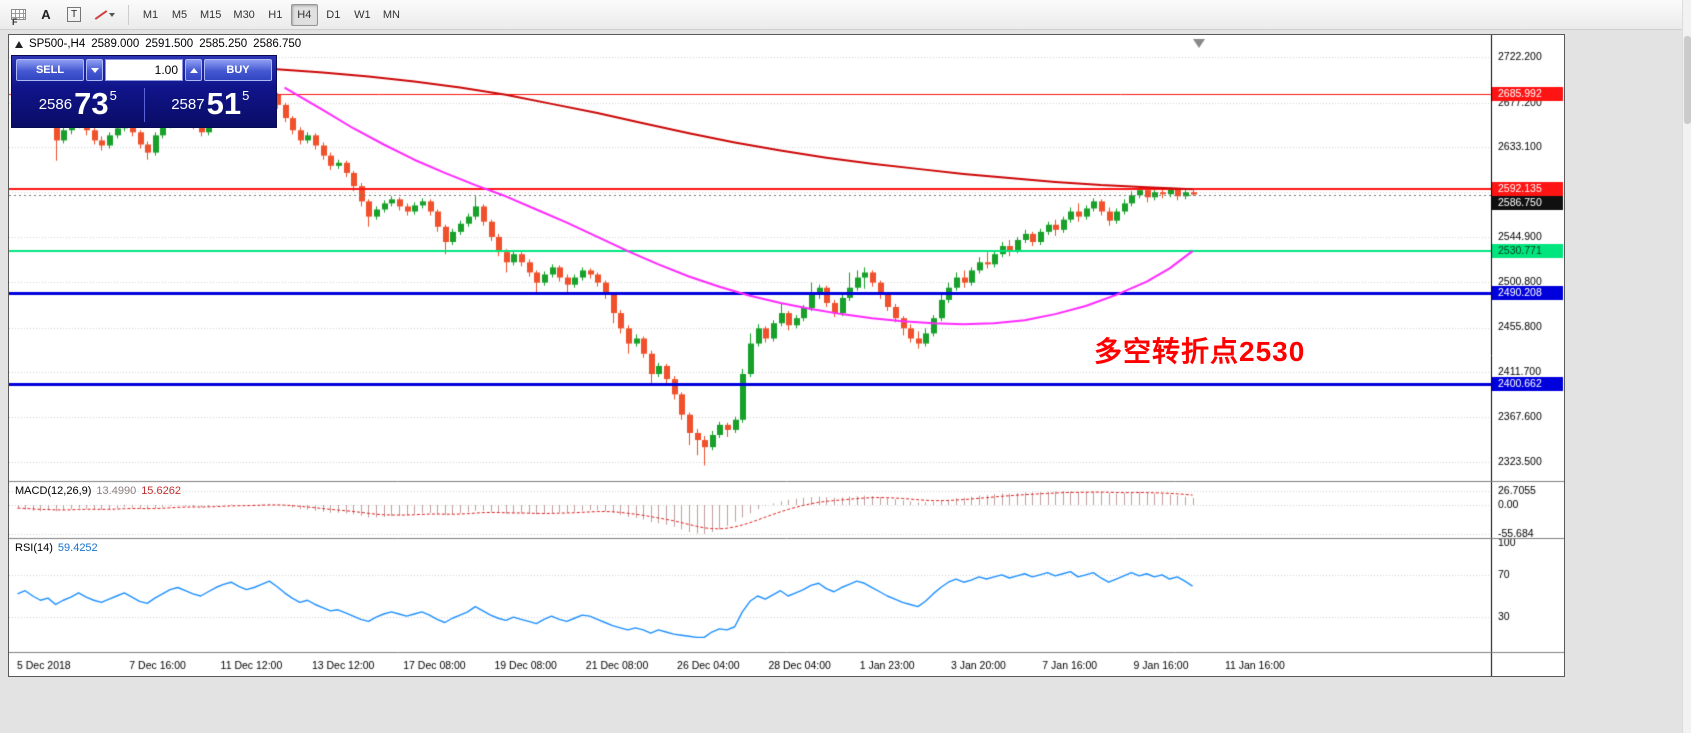 This screenshot has width=1691, height=733. Describe the element at coordinates (128, 14) in the screenshot. I see `toolbar-separator` at that location.